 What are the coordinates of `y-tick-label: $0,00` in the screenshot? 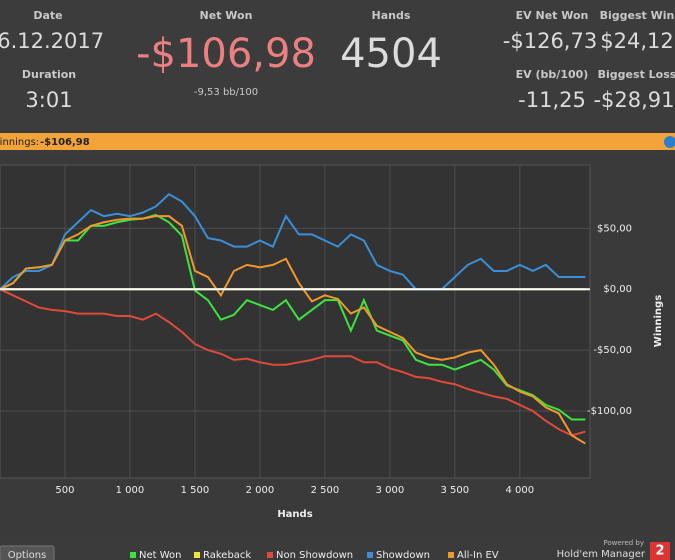 It's located at (617, 289).